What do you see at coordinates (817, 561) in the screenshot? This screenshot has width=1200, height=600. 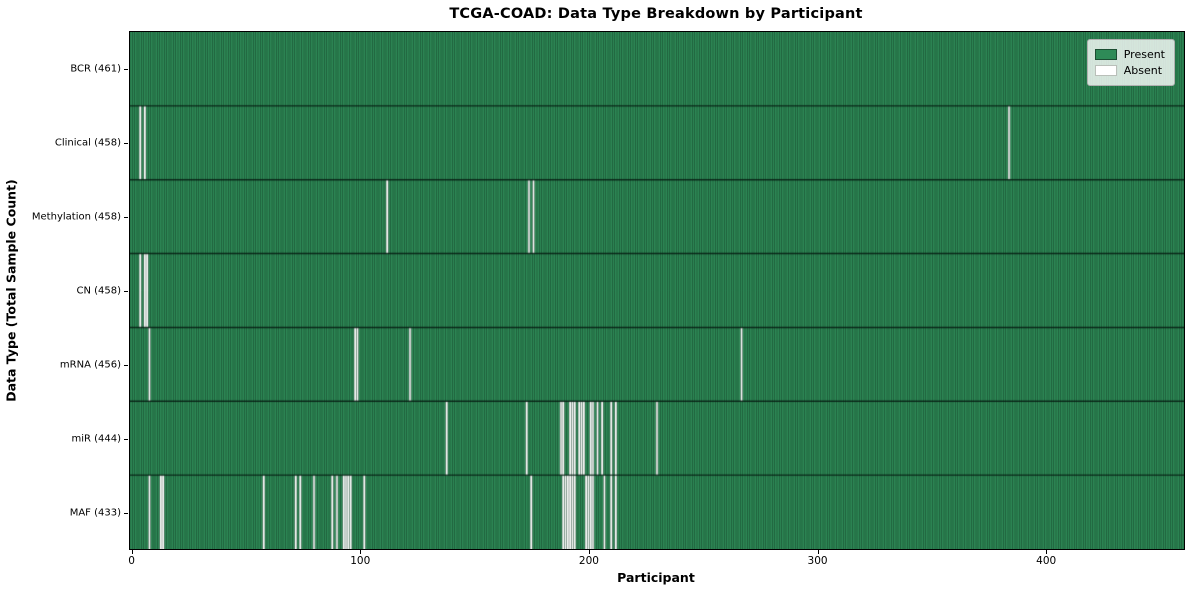 I see `x-tick-label: 300` at bounding box center [817, 561].